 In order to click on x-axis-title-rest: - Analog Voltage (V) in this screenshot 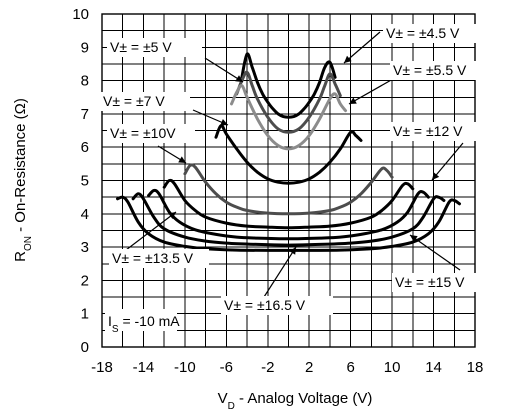, I will do `click(304, 398)`.